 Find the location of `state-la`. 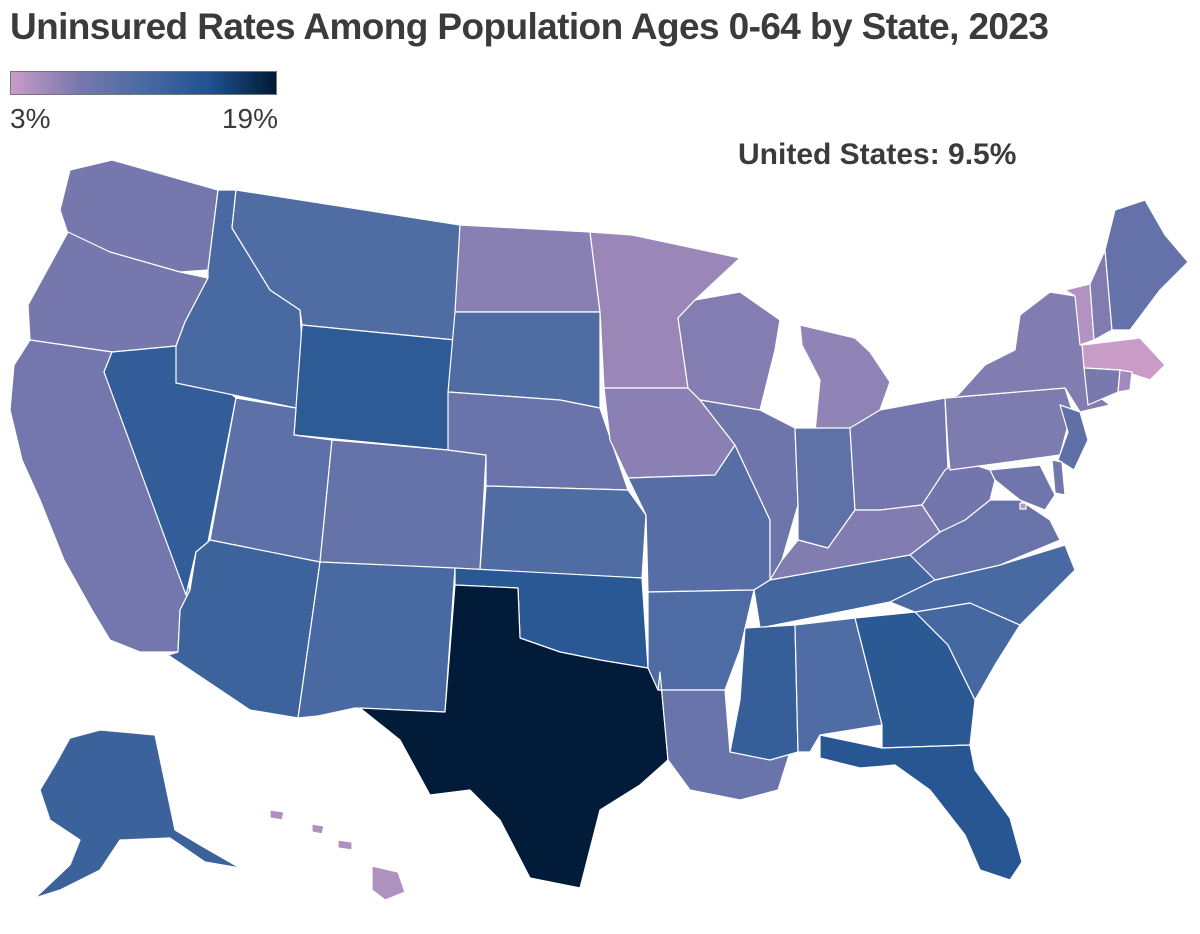

state-la is located at coordinates (724, 736).